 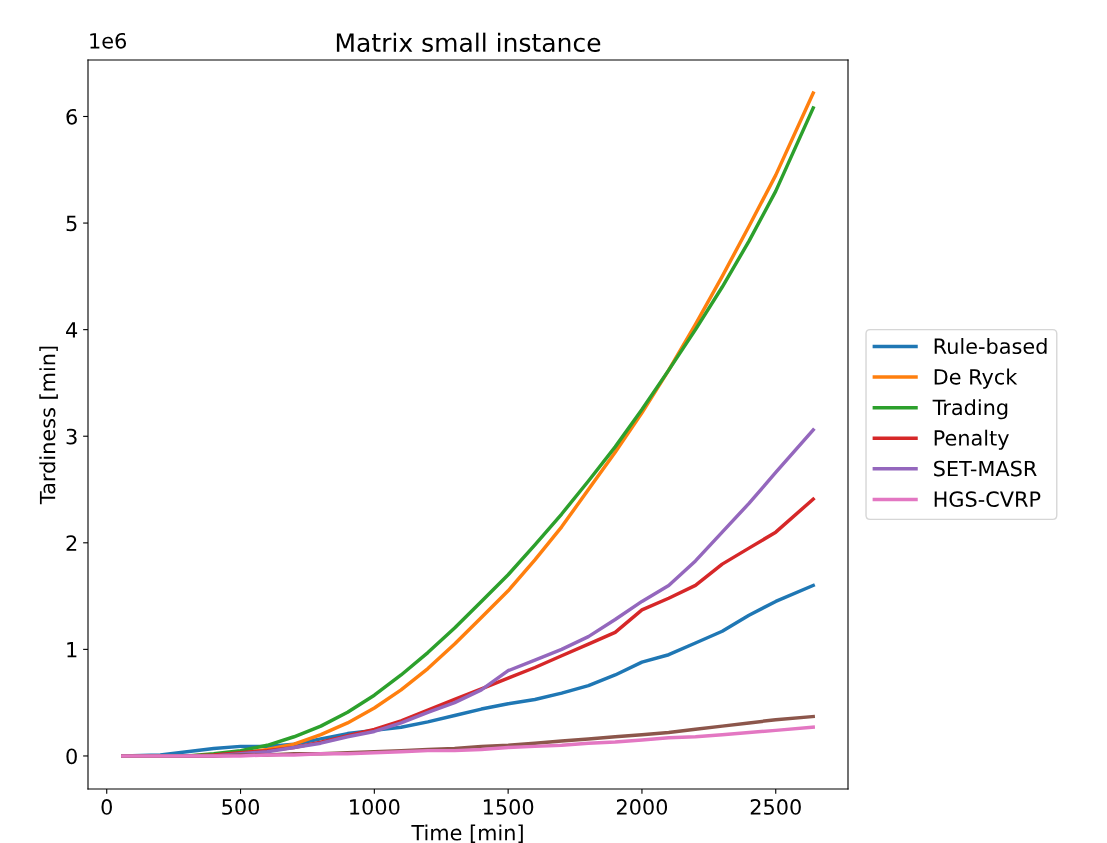 What do you see at coordinates (970, 409) in the screenshot?
I see `legend-label: Trading` at bounding box center [970, 409].